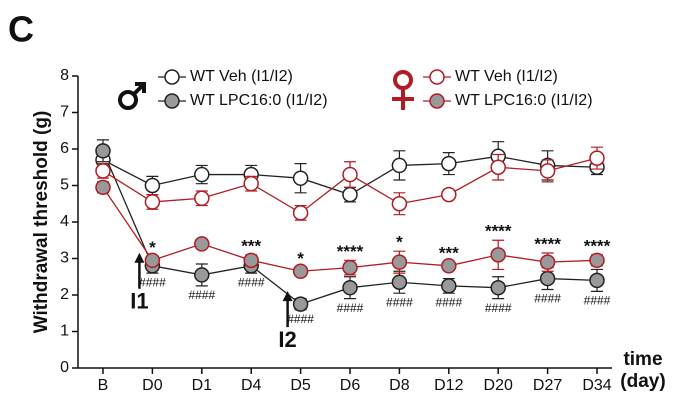 The width and height of the screenshot is (685, 410). Describe the element at coordinates (41, 222) in the screenshot. I see `y-axis-label: Withdrawal threshold (g)` at that location.